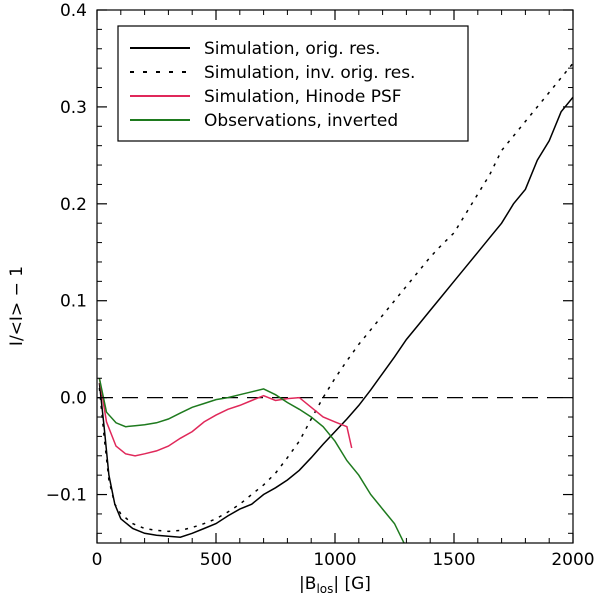  What do you see at coordinates (73, 205) in the screenshot?
I see `y-tick-label: 0.2` at bounding box center [73, 205].